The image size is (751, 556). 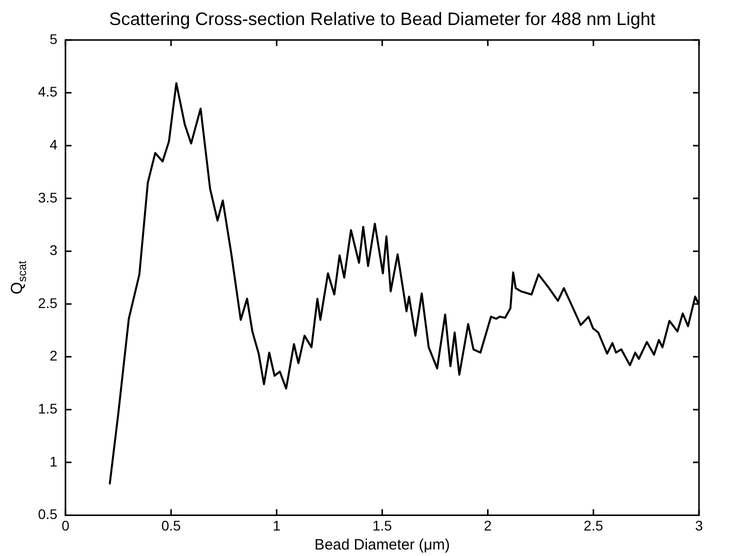 I want to click on x-axis-title: Bead Diameter (μm), so click(x=382, y=545).